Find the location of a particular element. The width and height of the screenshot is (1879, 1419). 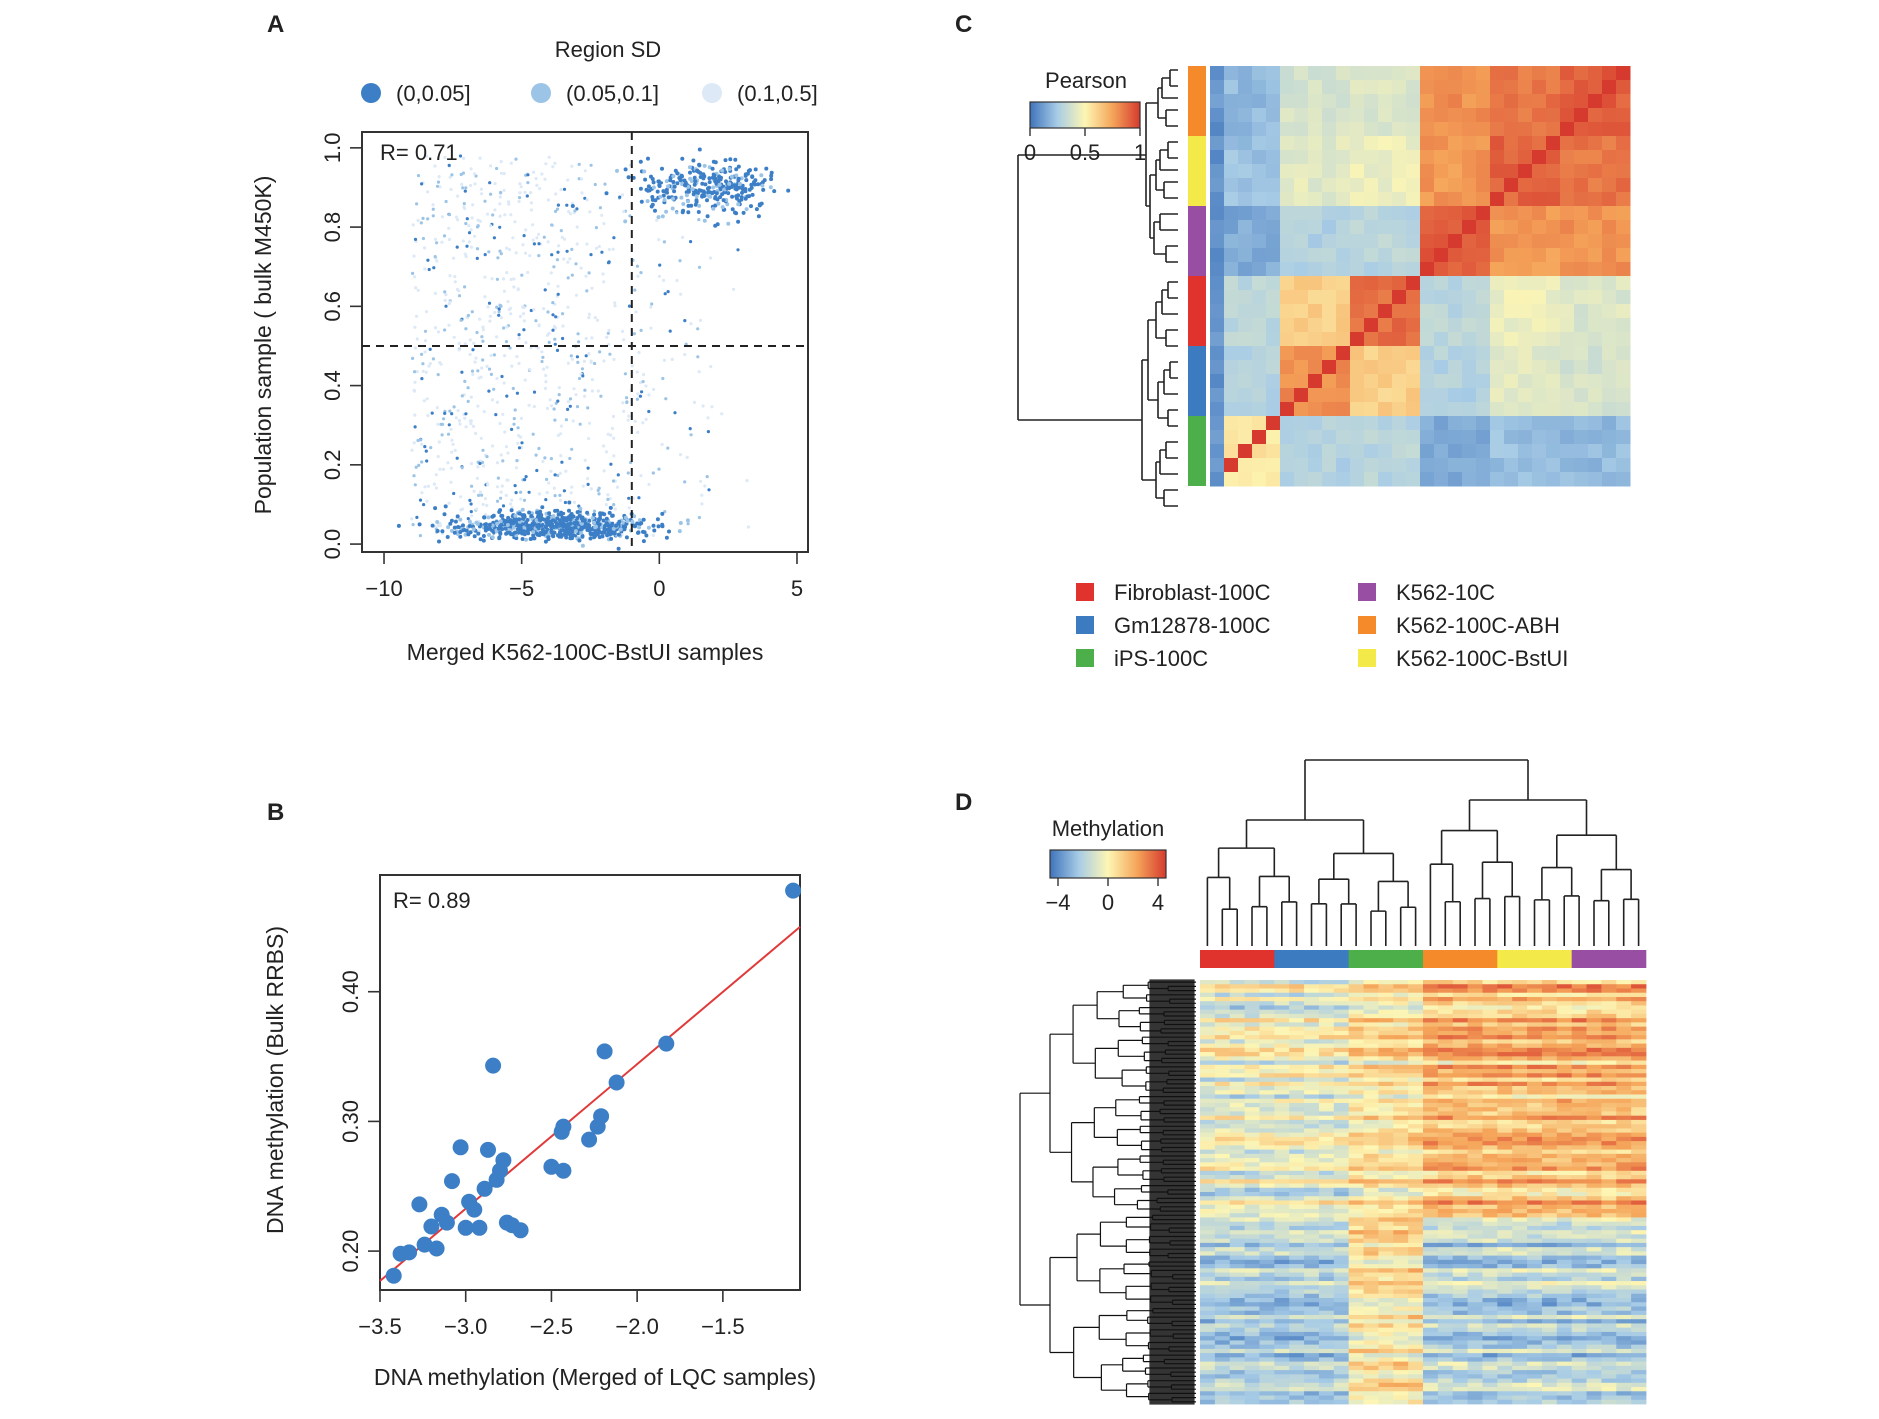

column-group-bar-d is located at coordinates (1423, 959).